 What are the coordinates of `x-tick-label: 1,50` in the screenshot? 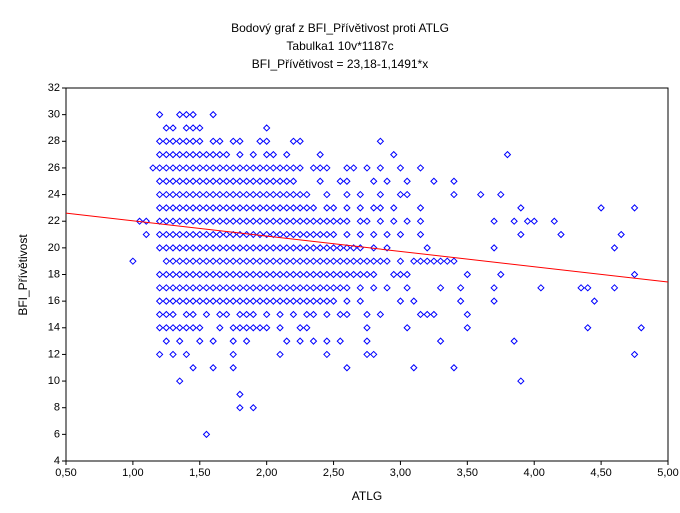 It's located at (199, 473).